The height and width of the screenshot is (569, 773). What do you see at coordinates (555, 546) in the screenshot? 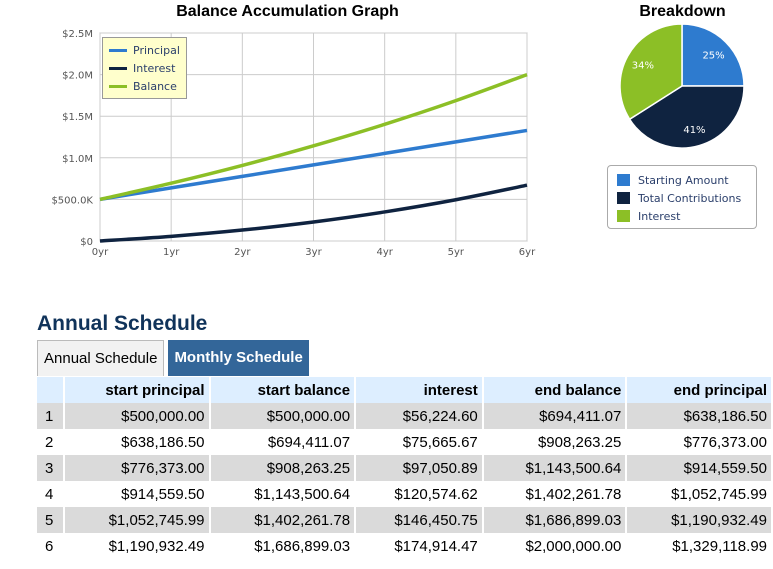
I see `cell-end-balance: $2,000,000.00` at bounding box center [555, 546].